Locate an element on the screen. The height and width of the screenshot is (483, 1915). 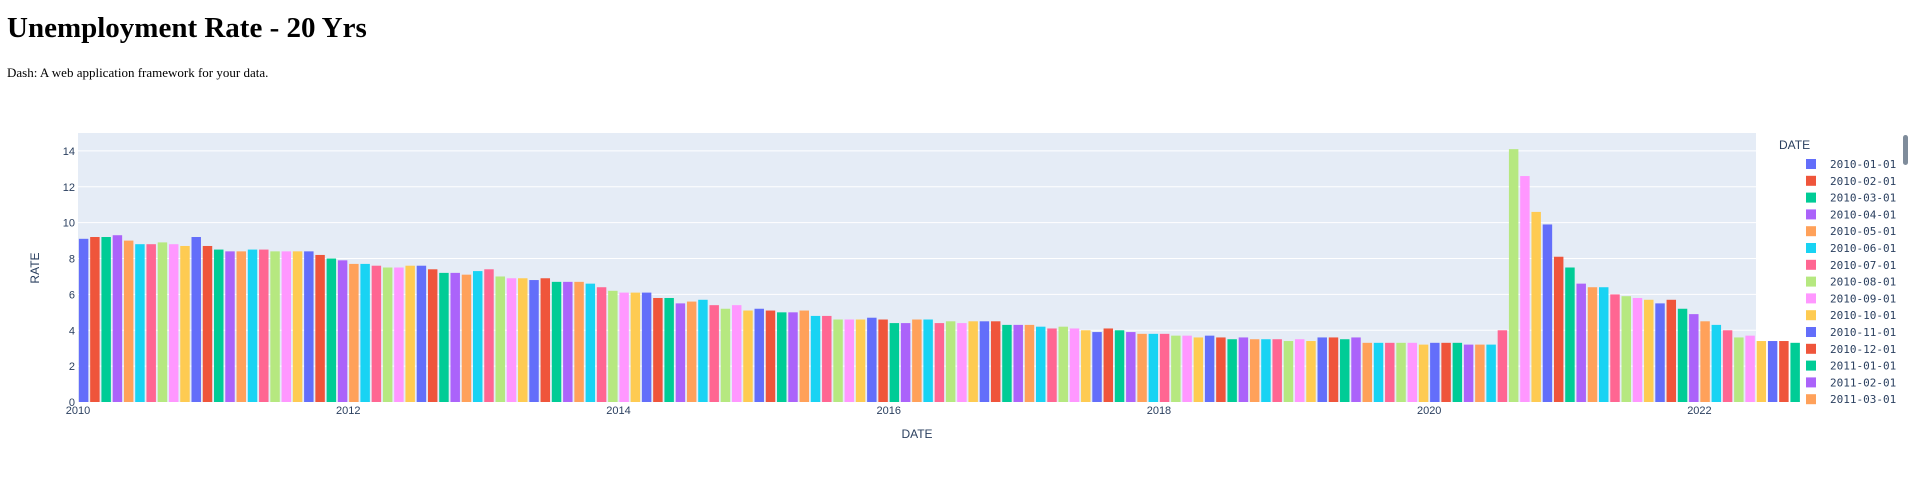
legend-item: 2010-04-01 is located at coordinates (1851, 214).